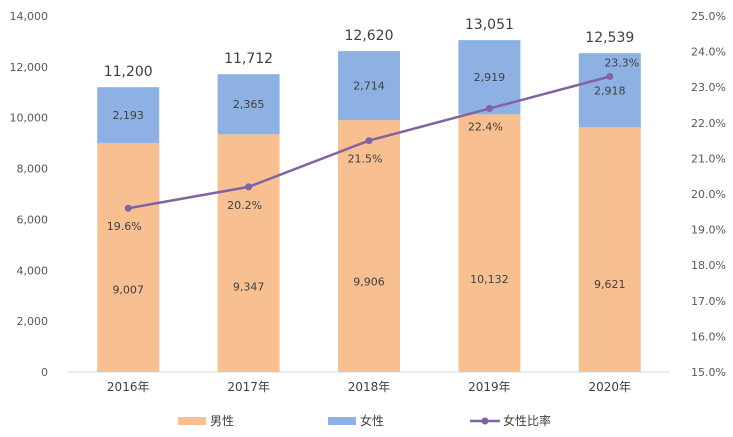 The width and height of the screenshot is (733, 437). What do you see at coordinates (708, 123) in the screenshot?
I see `y-right-tick-label: 22.0%` at bounding box center [708, 123].